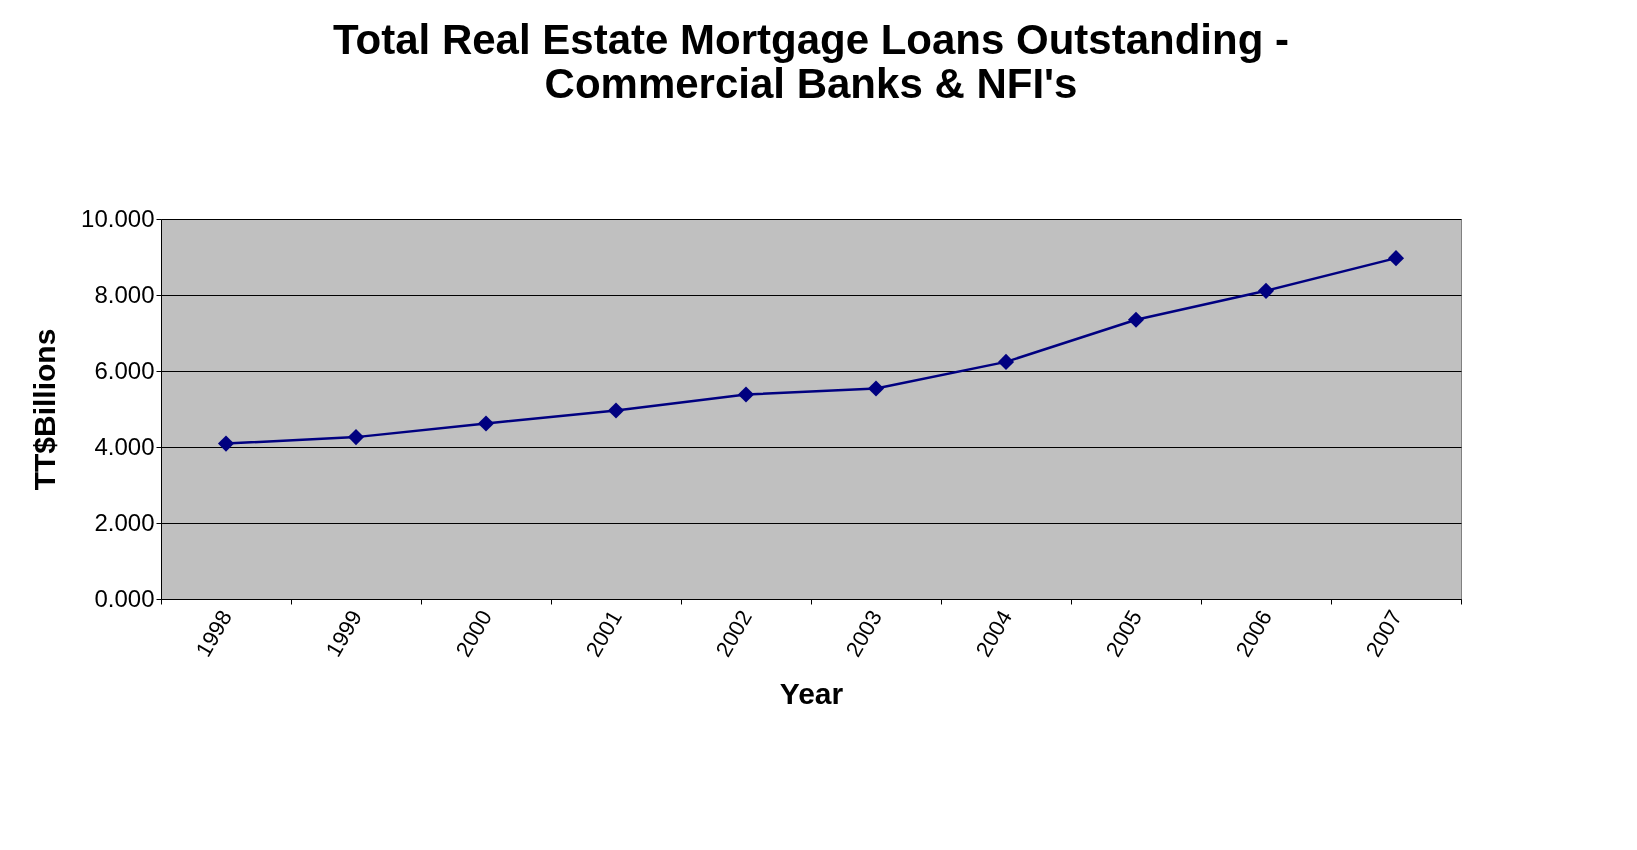 The height and width of the screenshot is (850, 1637). I want to click on y-tick-label: 6.000, so click(124, 370).